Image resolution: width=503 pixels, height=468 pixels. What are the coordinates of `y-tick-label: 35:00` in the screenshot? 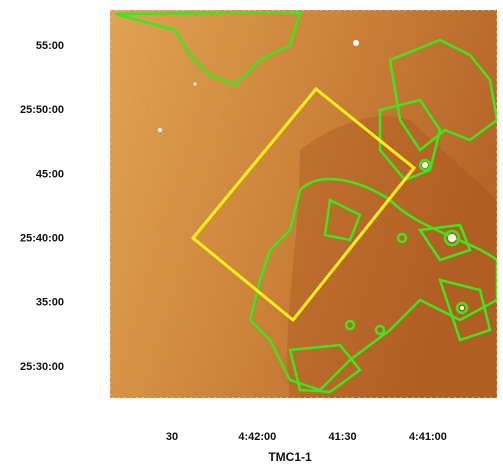 It's located at (50, 303).